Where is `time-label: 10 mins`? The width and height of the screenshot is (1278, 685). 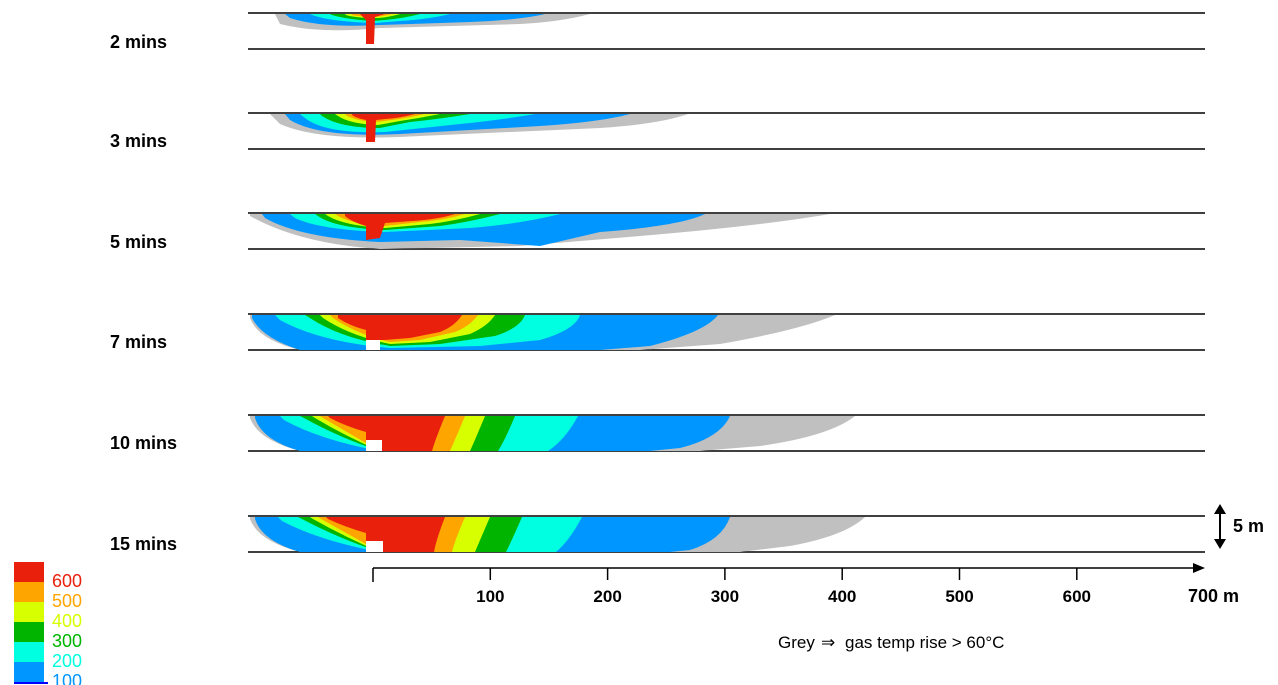 time-label: 10 mins is located at coordinates (143, 443).